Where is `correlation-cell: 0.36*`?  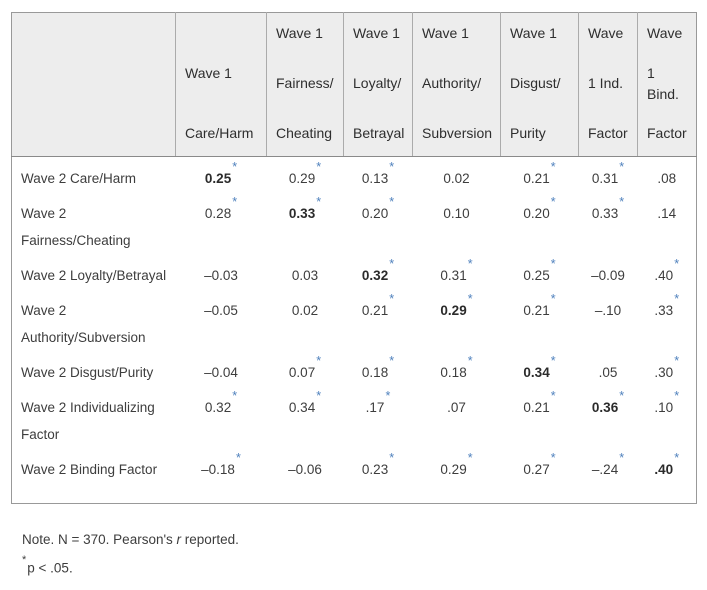 correlation-cell: 0.36* is located at coordinates (608, 417).